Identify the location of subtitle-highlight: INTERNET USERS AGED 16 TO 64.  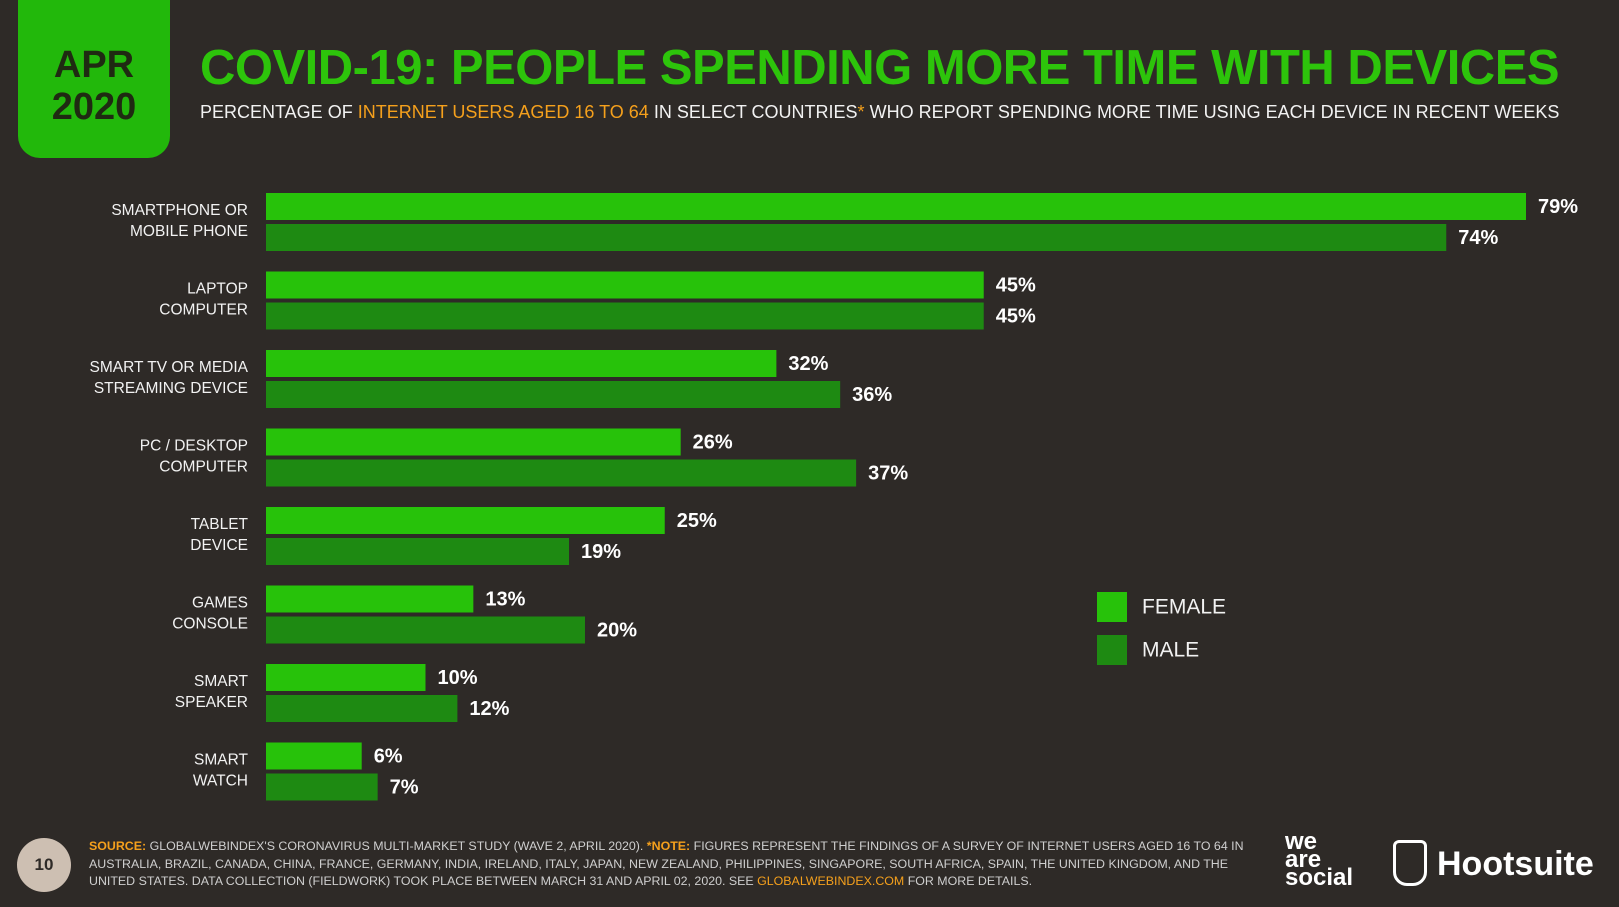
(503, 112).